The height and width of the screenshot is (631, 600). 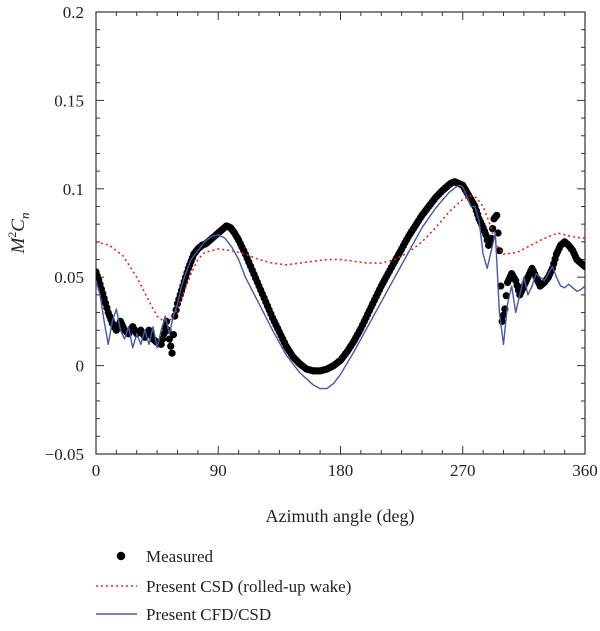 What do you see at coordinates (64, 233) in the screenshot?
I see `y-tick-labels: −0.05 0 0.05 0.1 0.15 0.2` at bounding box center [64, 233].